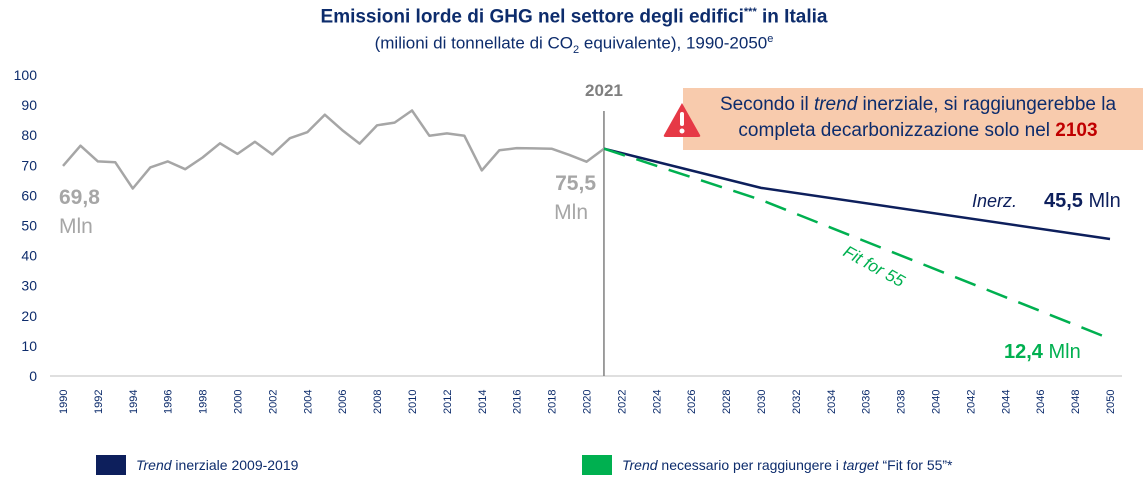 This screenshot has width=1148, height=497. Describe the element at coordinates (154, 465) in the screenshot. I see `legend-inertial-em: Trend` at that location.